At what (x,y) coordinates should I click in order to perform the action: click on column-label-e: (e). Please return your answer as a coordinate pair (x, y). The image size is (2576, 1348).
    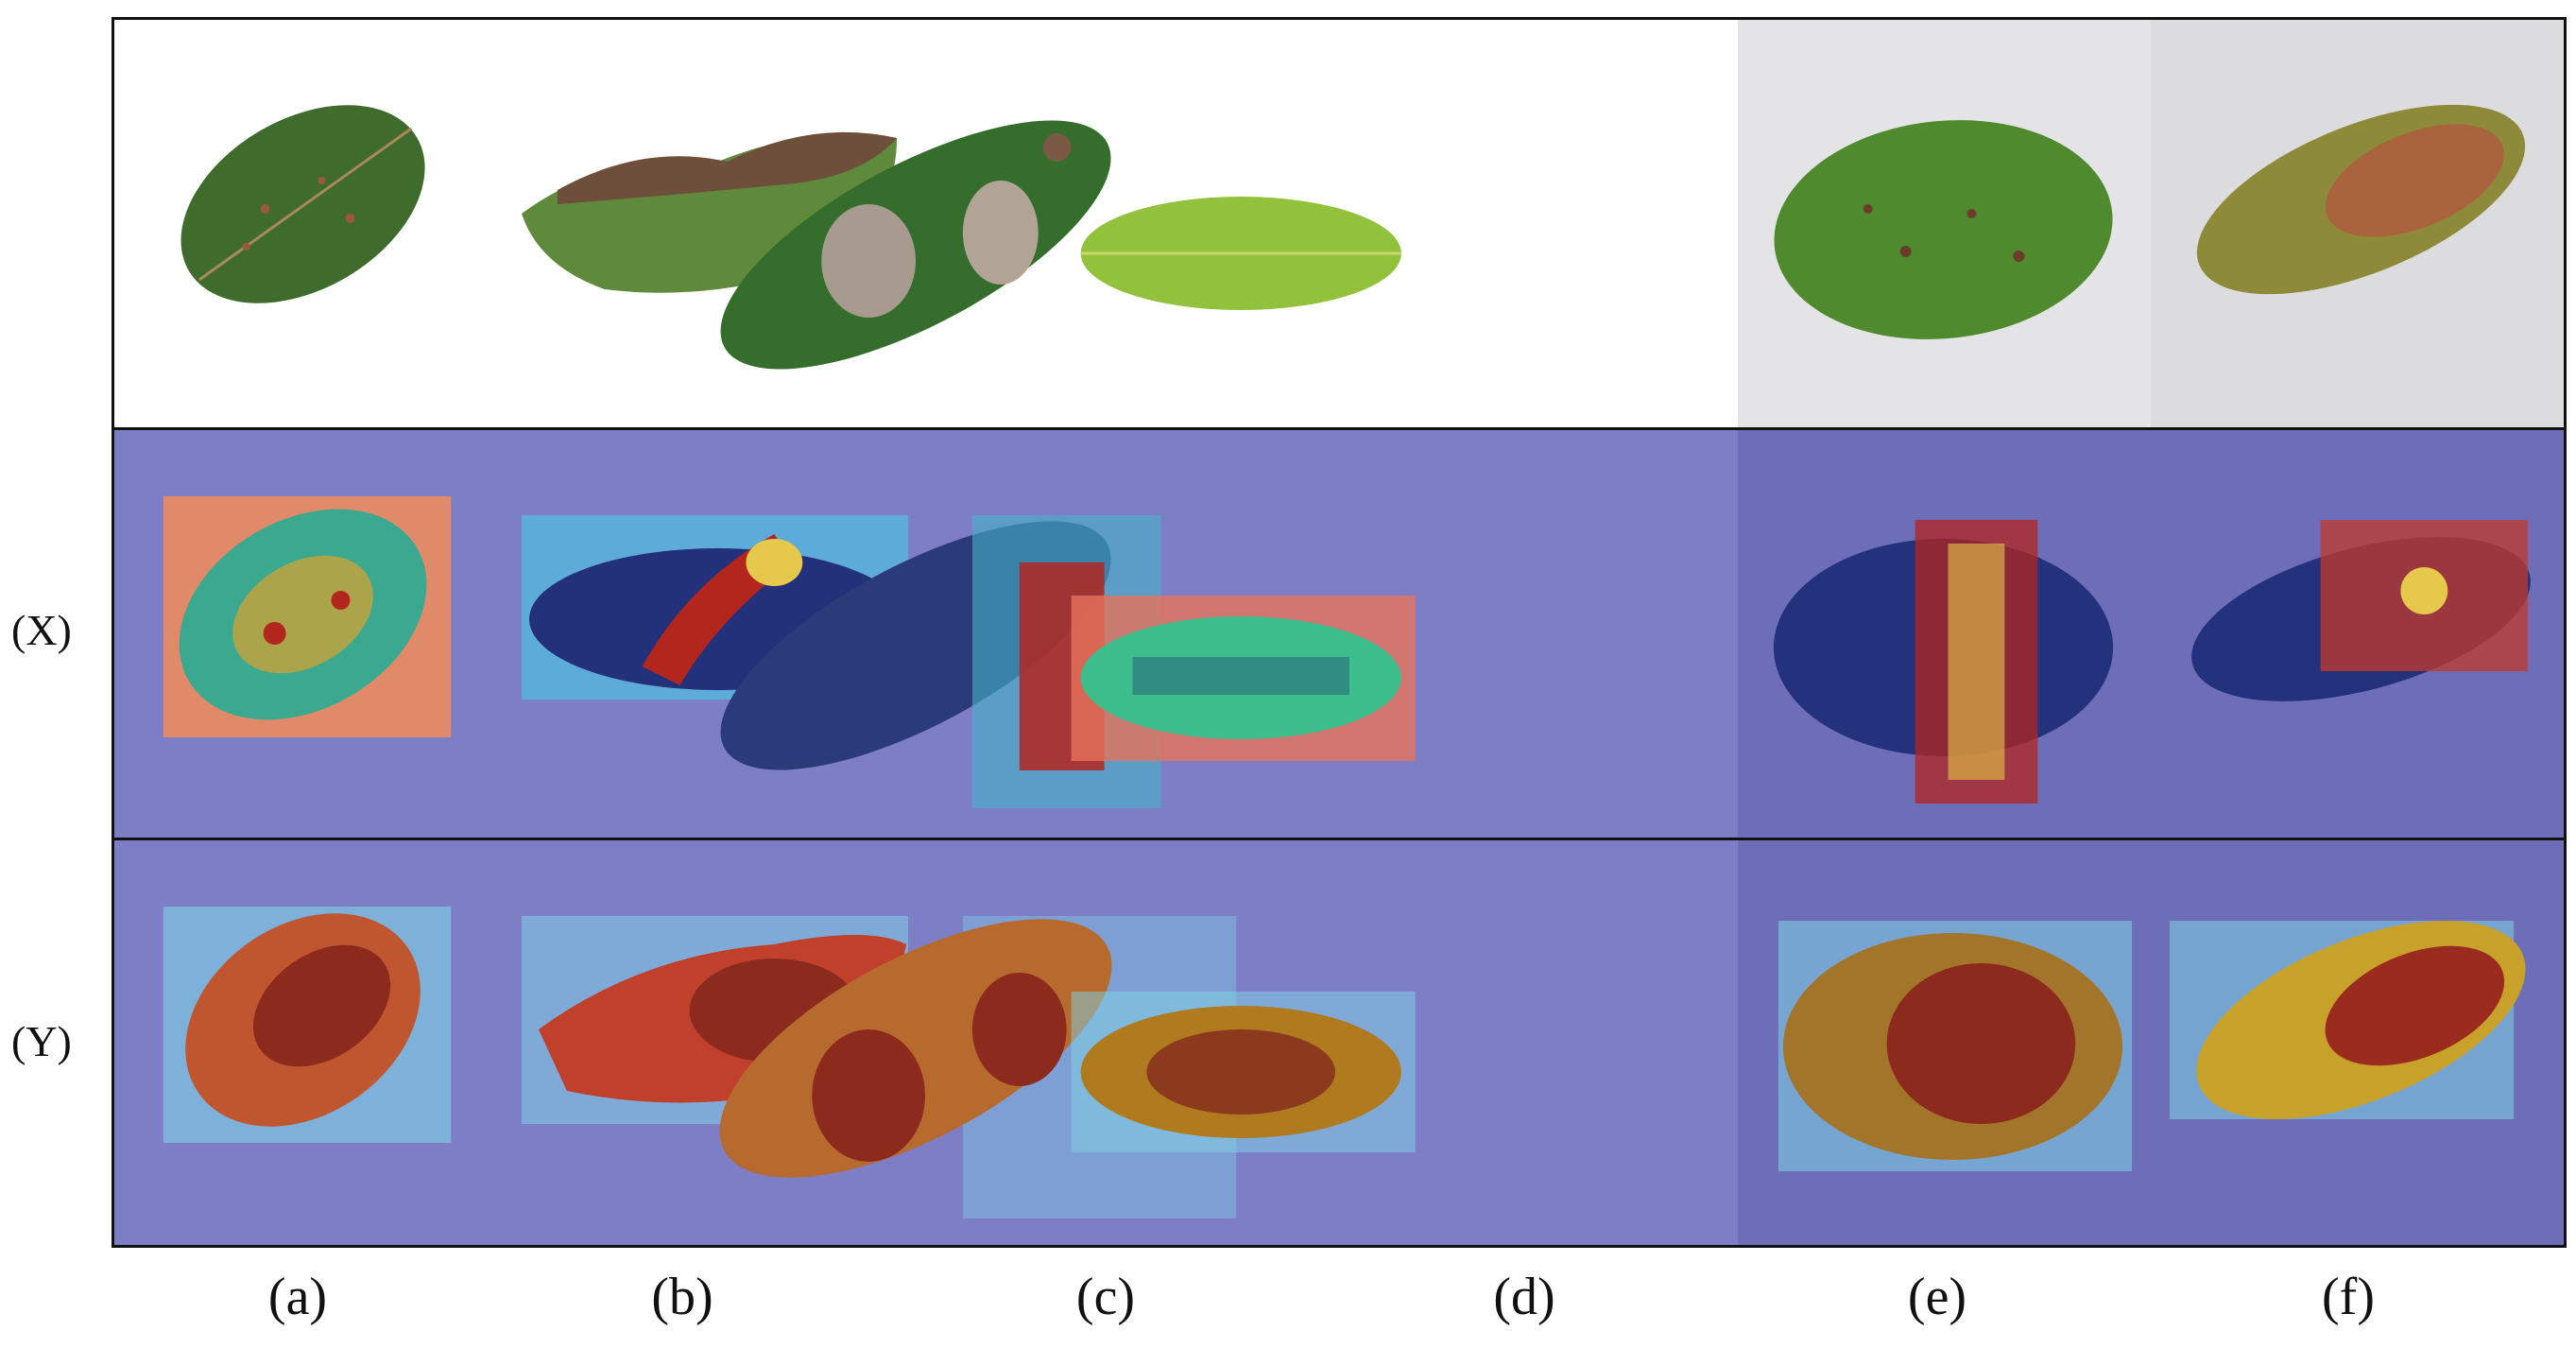
    Looking at the image, I should click on (1937, 1297).